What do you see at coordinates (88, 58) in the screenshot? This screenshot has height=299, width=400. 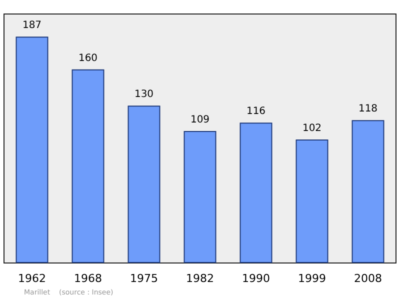 I see `data-label: 160` at bounding box center [88, 58].